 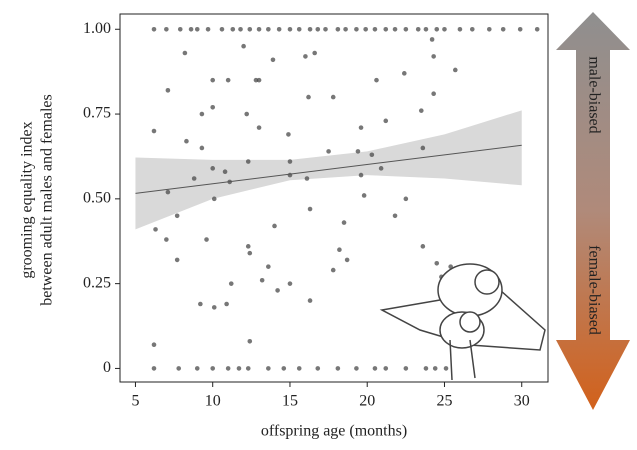 I want to click on illustration, so click(x=462, y=322).